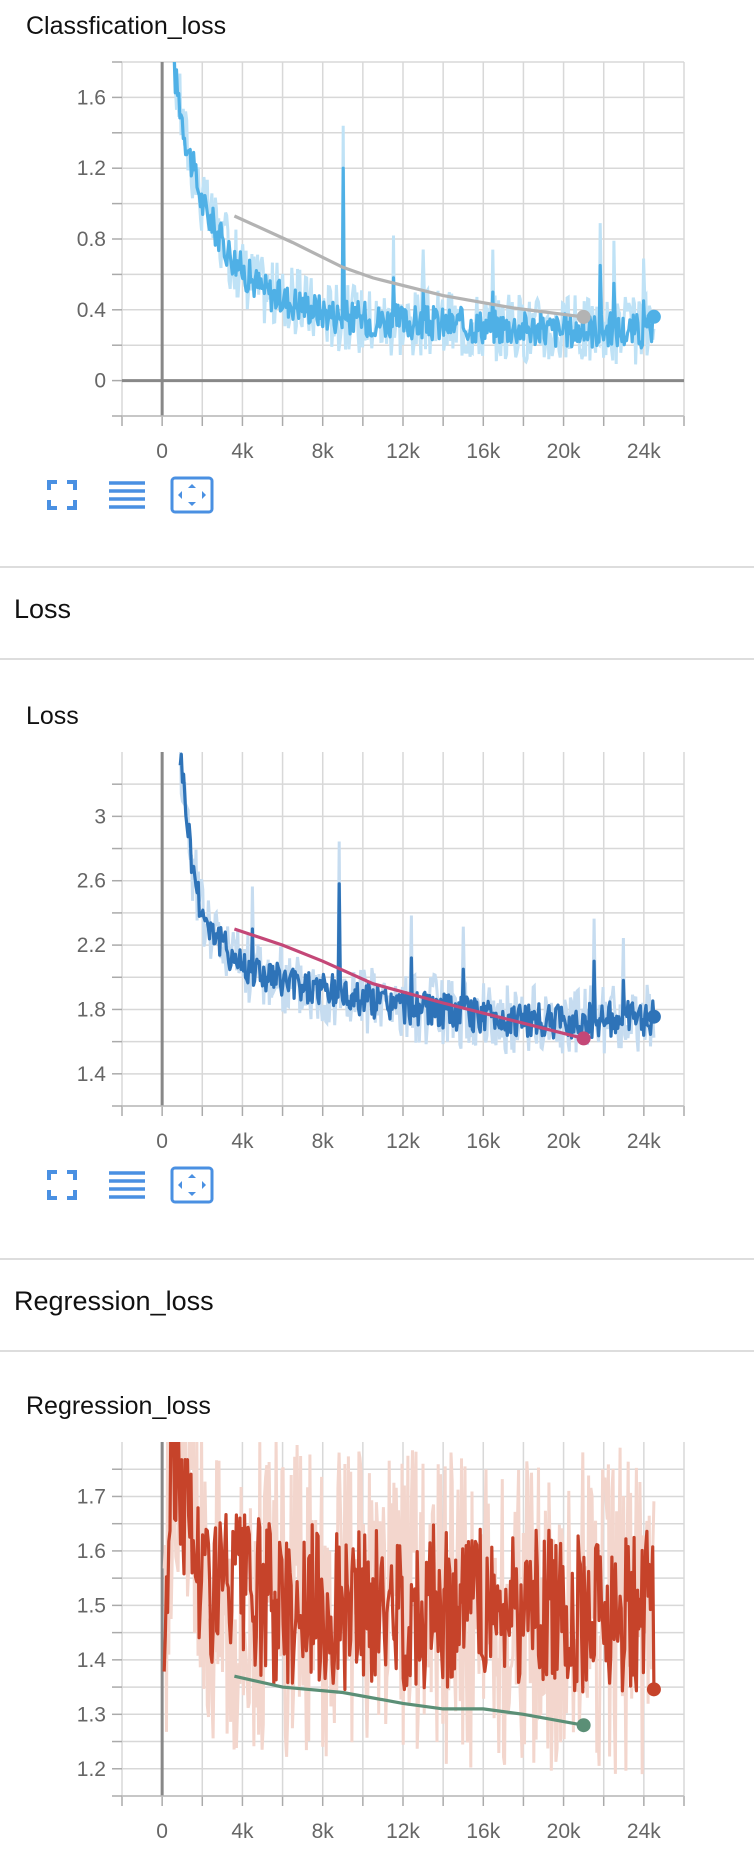 Image resolution: width=754 pixels, height=1854 pixels. What do you see at coordinates (126, 26) in the screenshot?
I see `chart-title: Classfication_loss` at bounding box center [126, 26].